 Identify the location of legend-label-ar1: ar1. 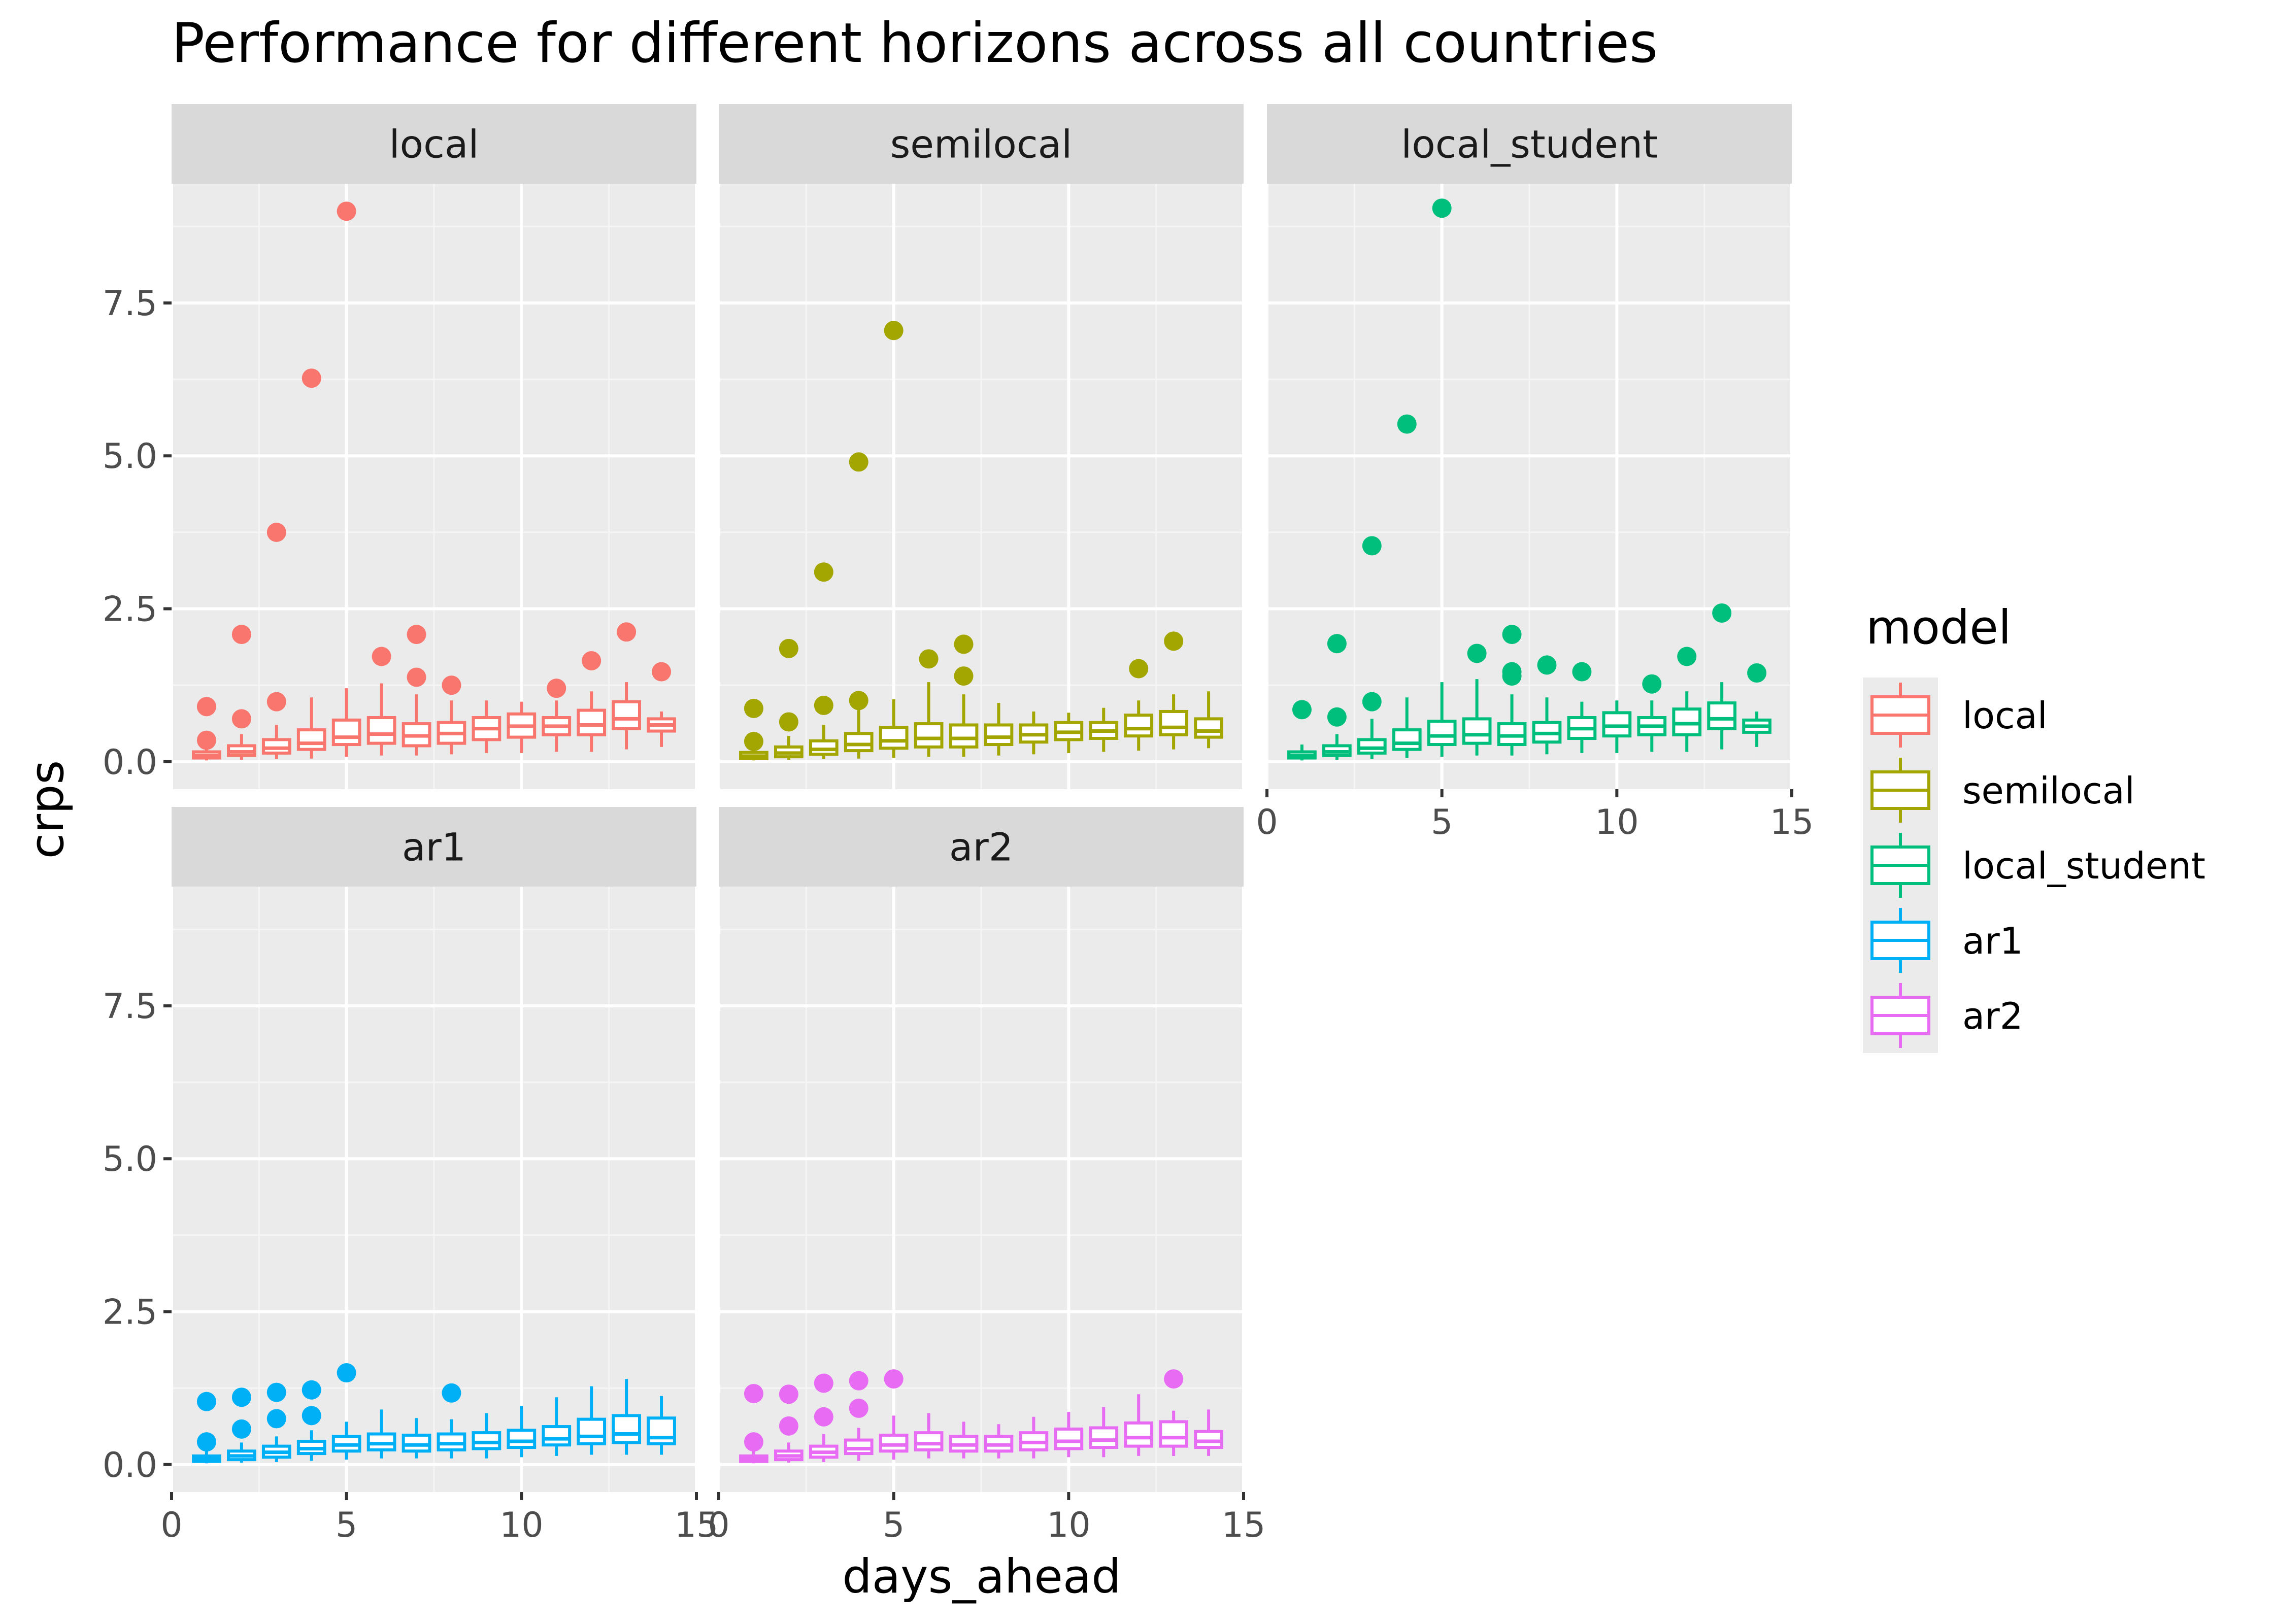
(1992, 941).